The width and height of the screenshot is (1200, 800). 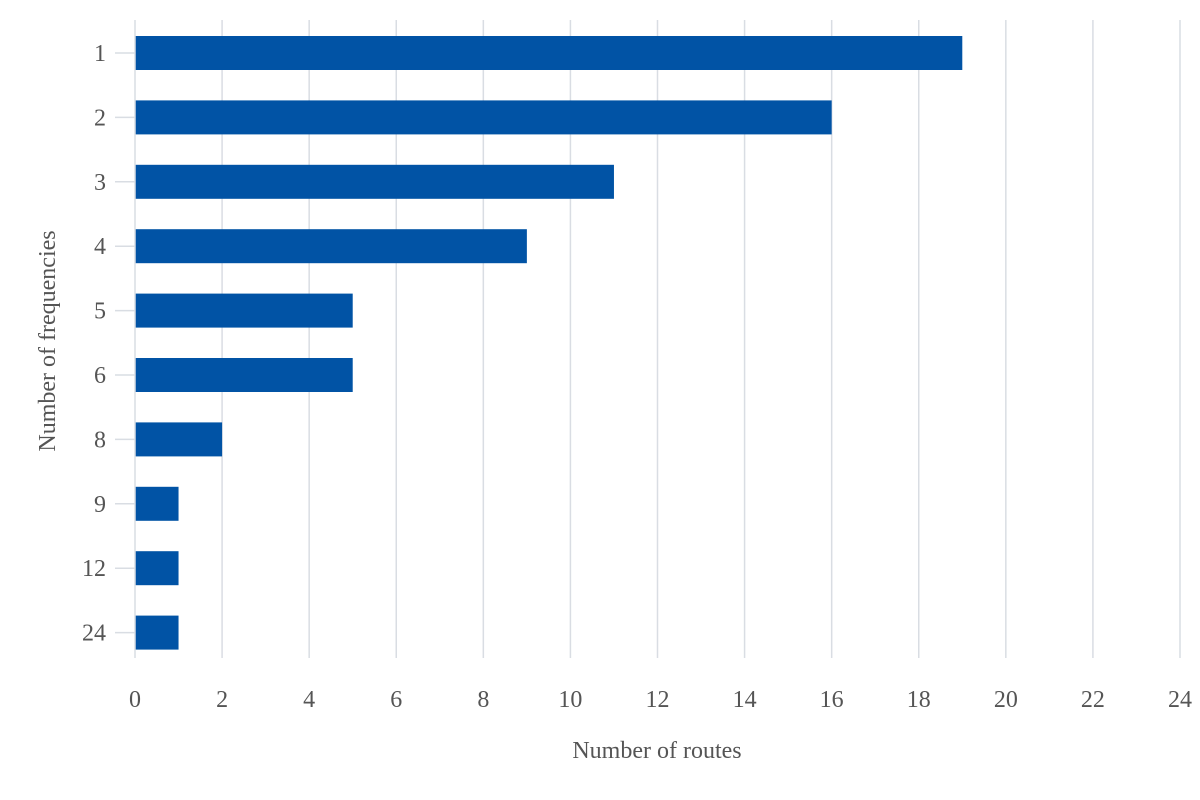 I want to click on y-tick-label: 9, so click(x=100, y=505).